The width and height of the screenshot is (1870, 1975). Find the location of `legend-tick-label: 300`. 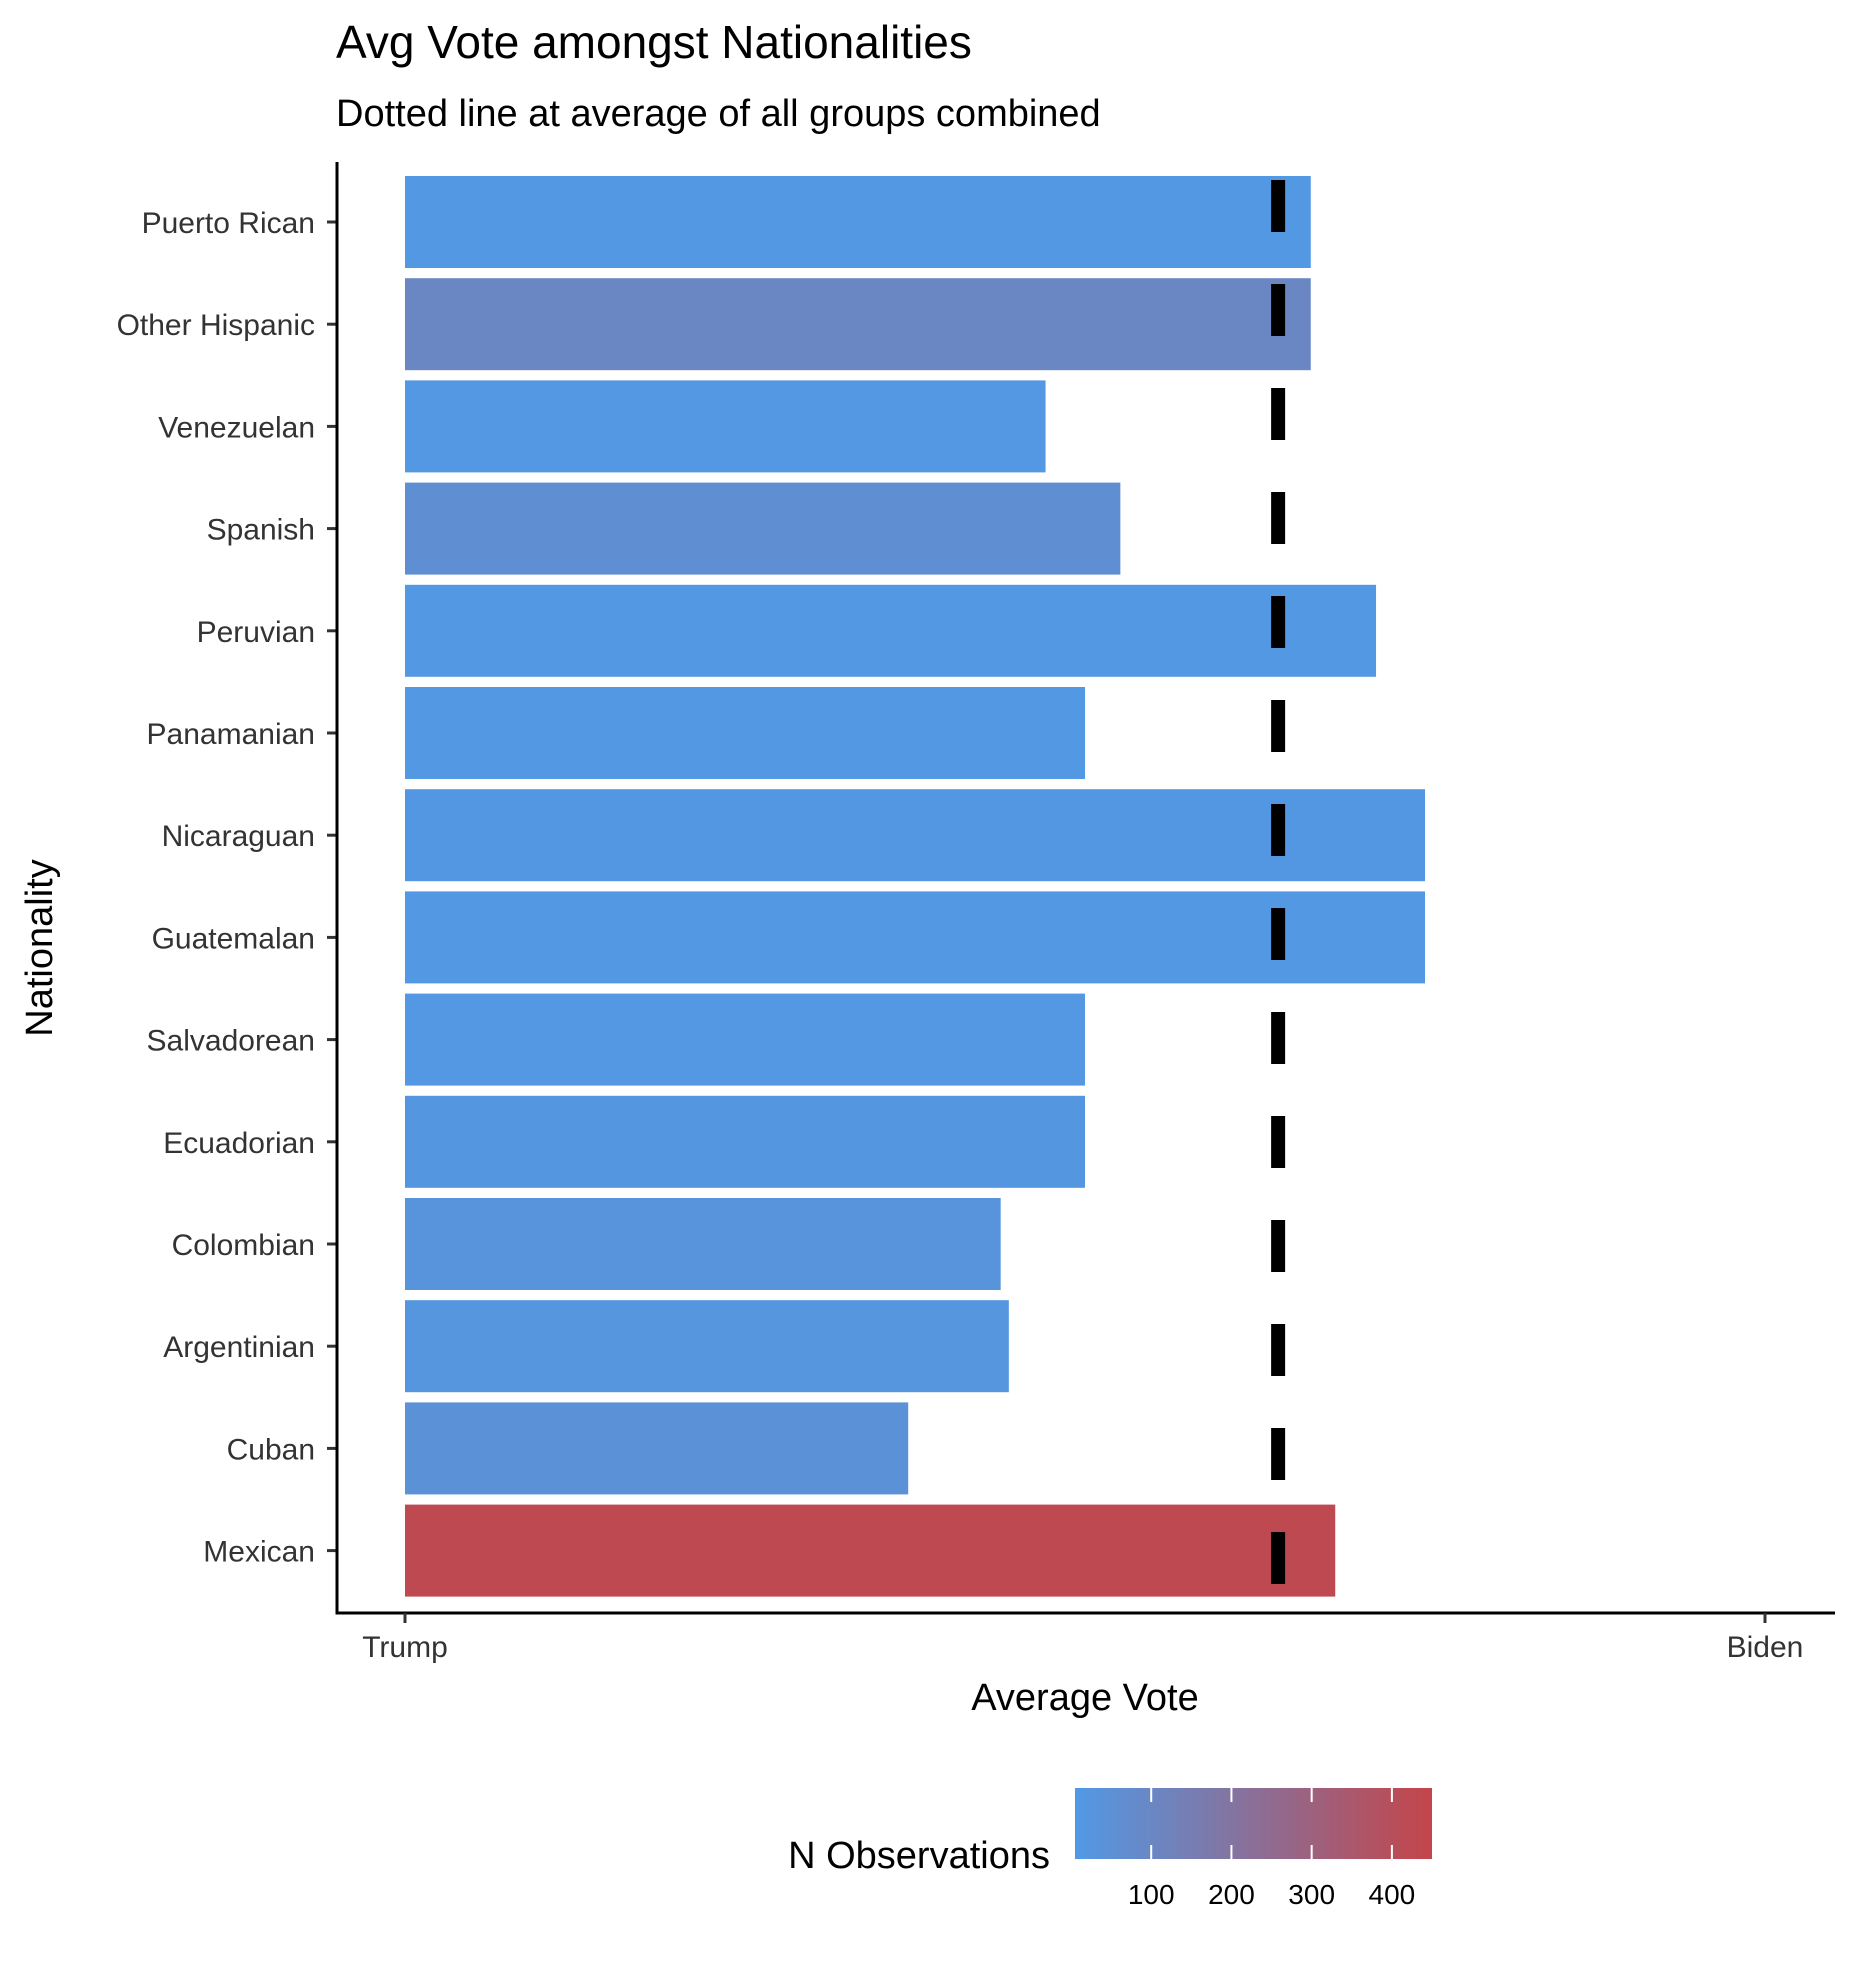

legend-tick-label: 300 is located at coordinates (1311, 1894).